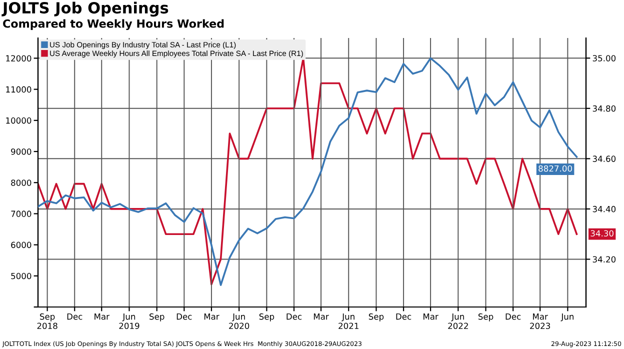 The height and width of the screenshot is (349, 624). I want to click on y-tick-label: 12000, so click(19, 58).